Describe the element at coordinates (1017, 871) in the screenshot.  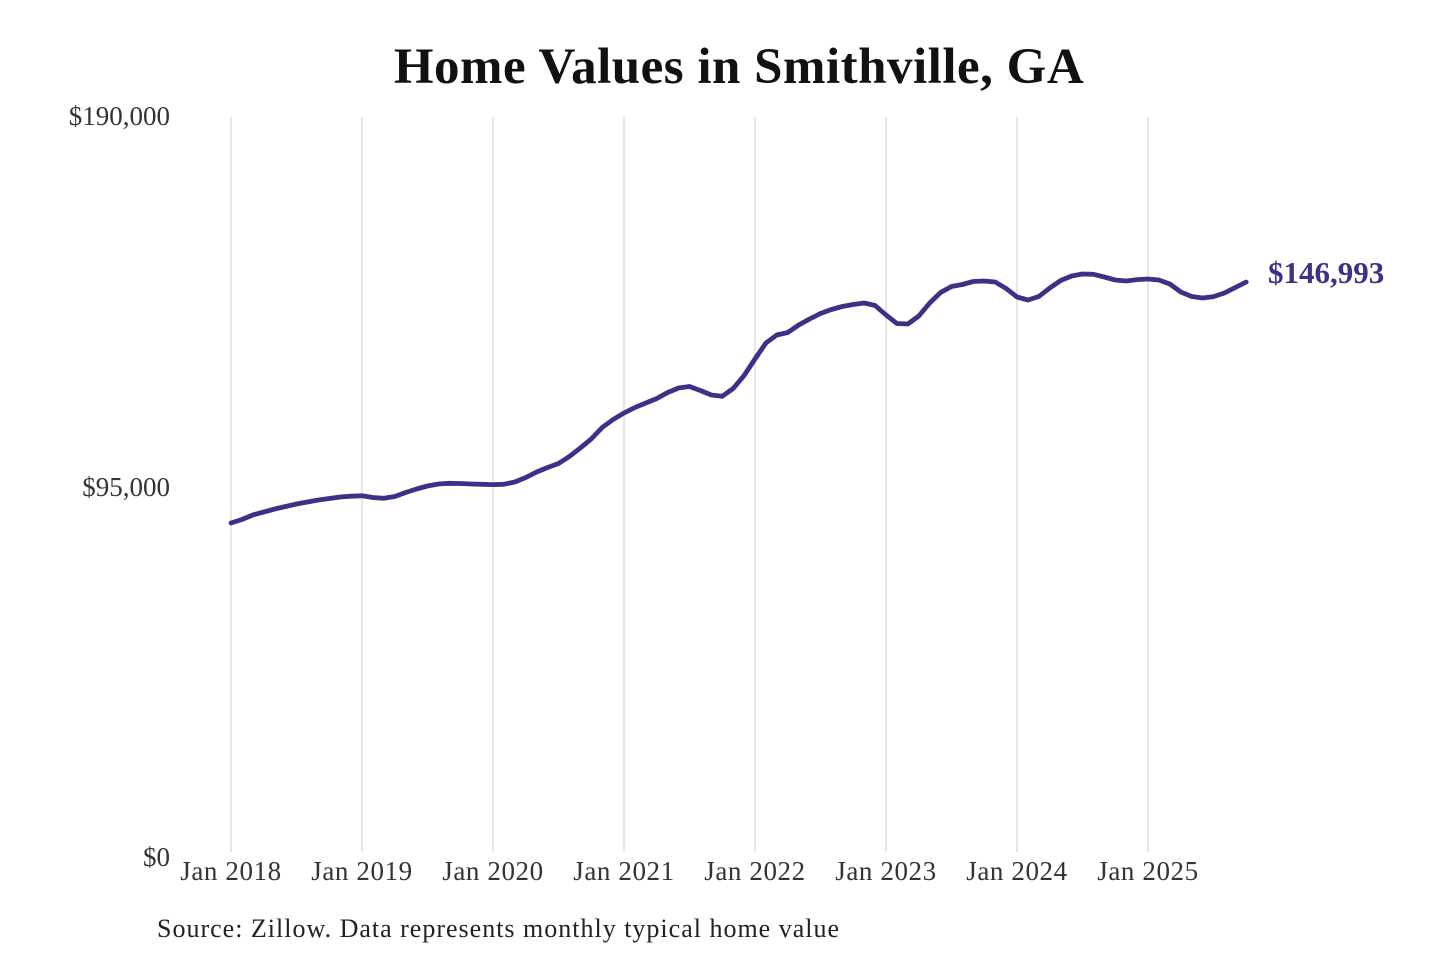
I see `svg-text: Jan 2024` at that location.